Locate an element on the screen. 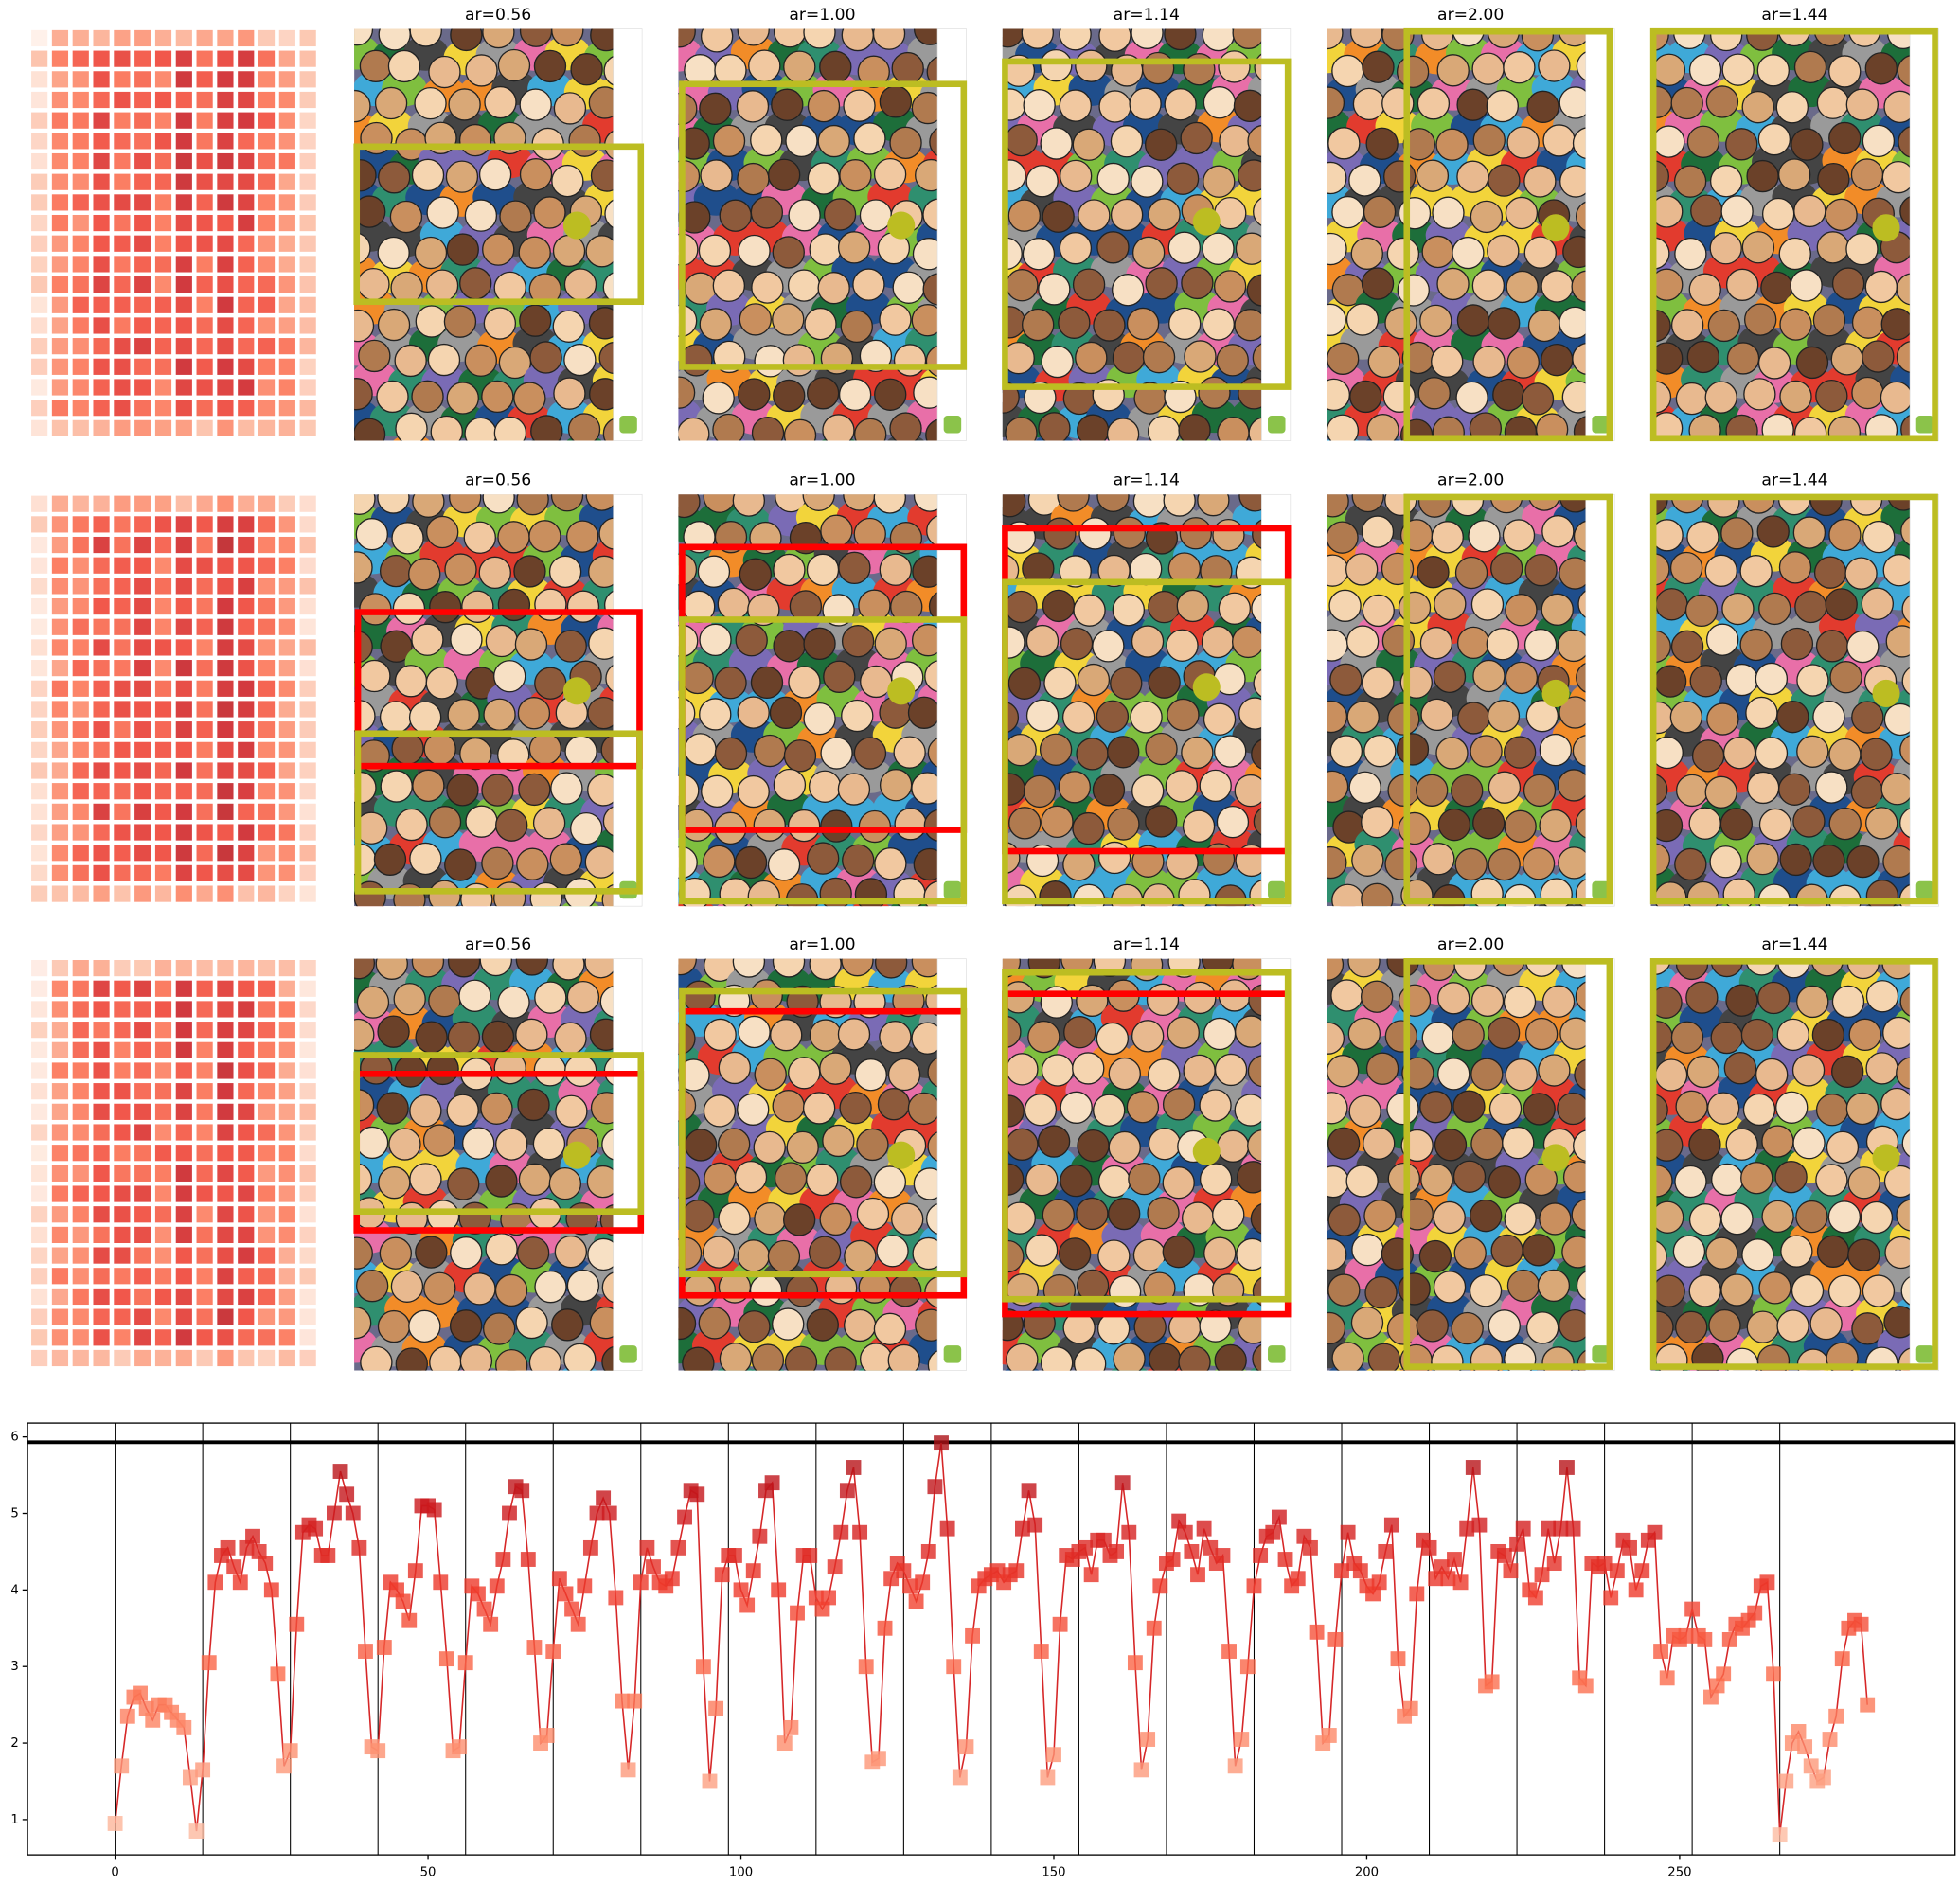  watermark-logo is located at coordinates (628, 425).